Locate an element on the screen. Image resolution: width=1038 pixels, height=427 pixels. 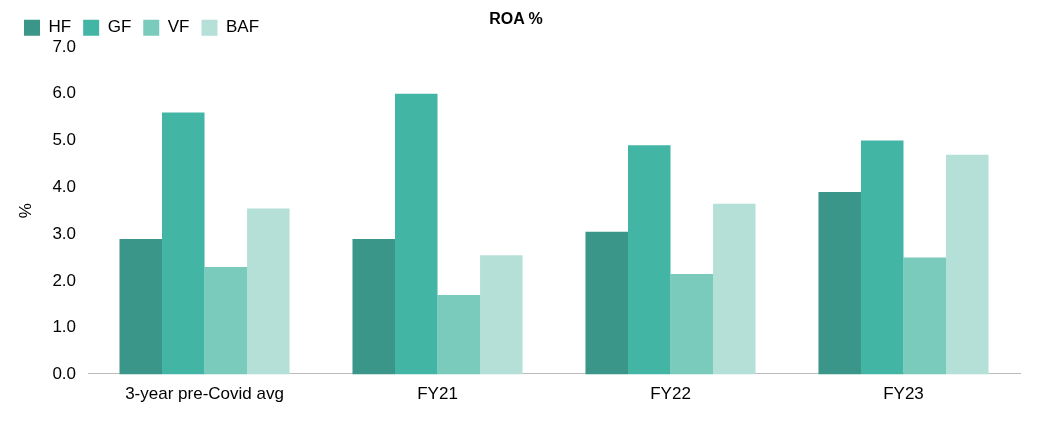
y-tick-label: 1.0 is located at coordinates (64, 327).